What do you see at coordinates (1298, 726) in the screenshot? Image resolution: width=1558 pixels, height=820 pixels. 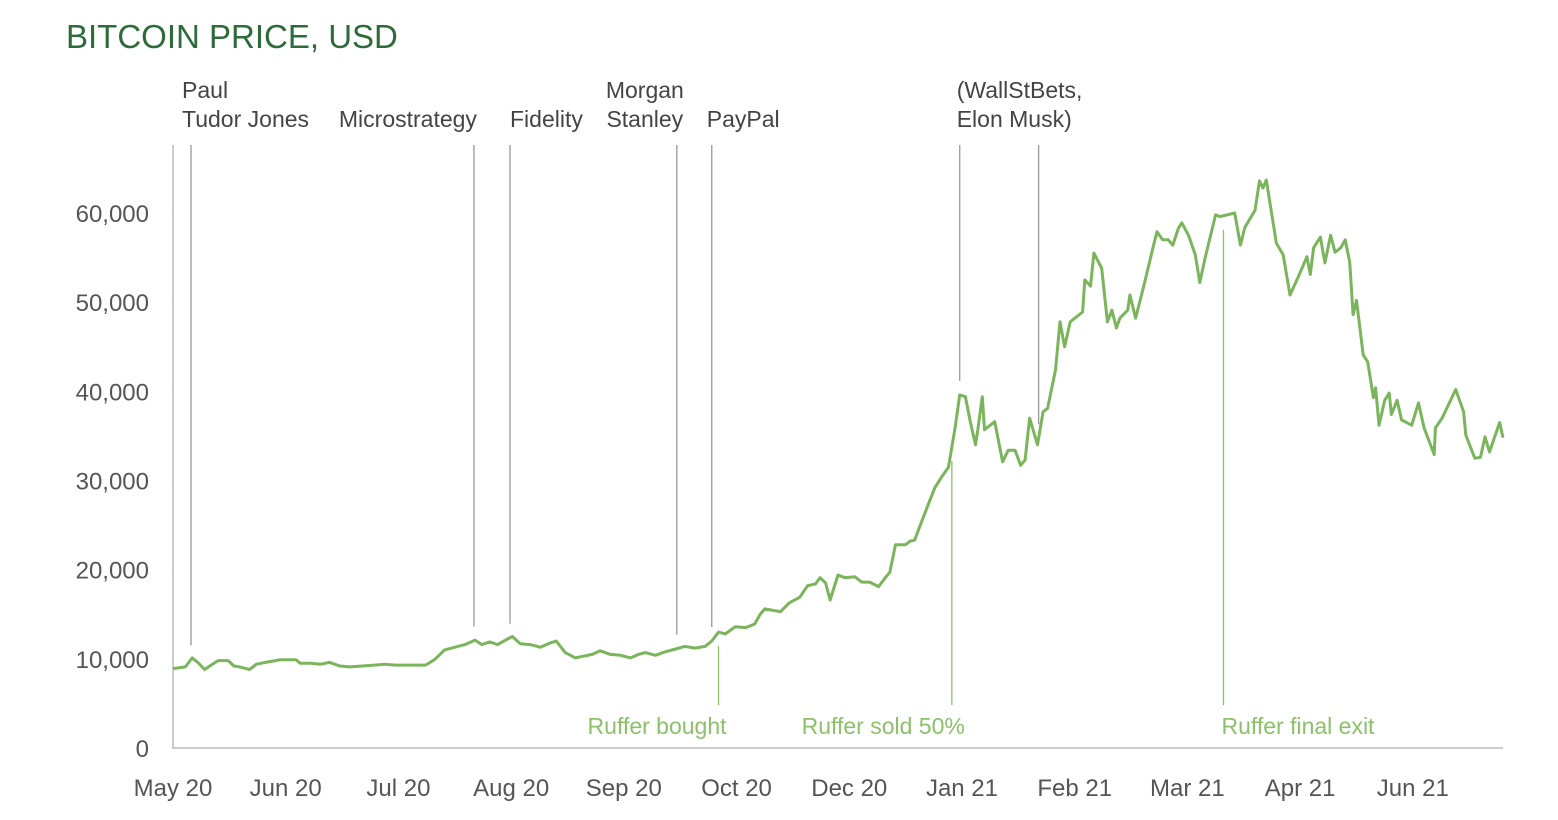 I see `event-label: Ruffer final exit` at bounding box center [1298, 726].